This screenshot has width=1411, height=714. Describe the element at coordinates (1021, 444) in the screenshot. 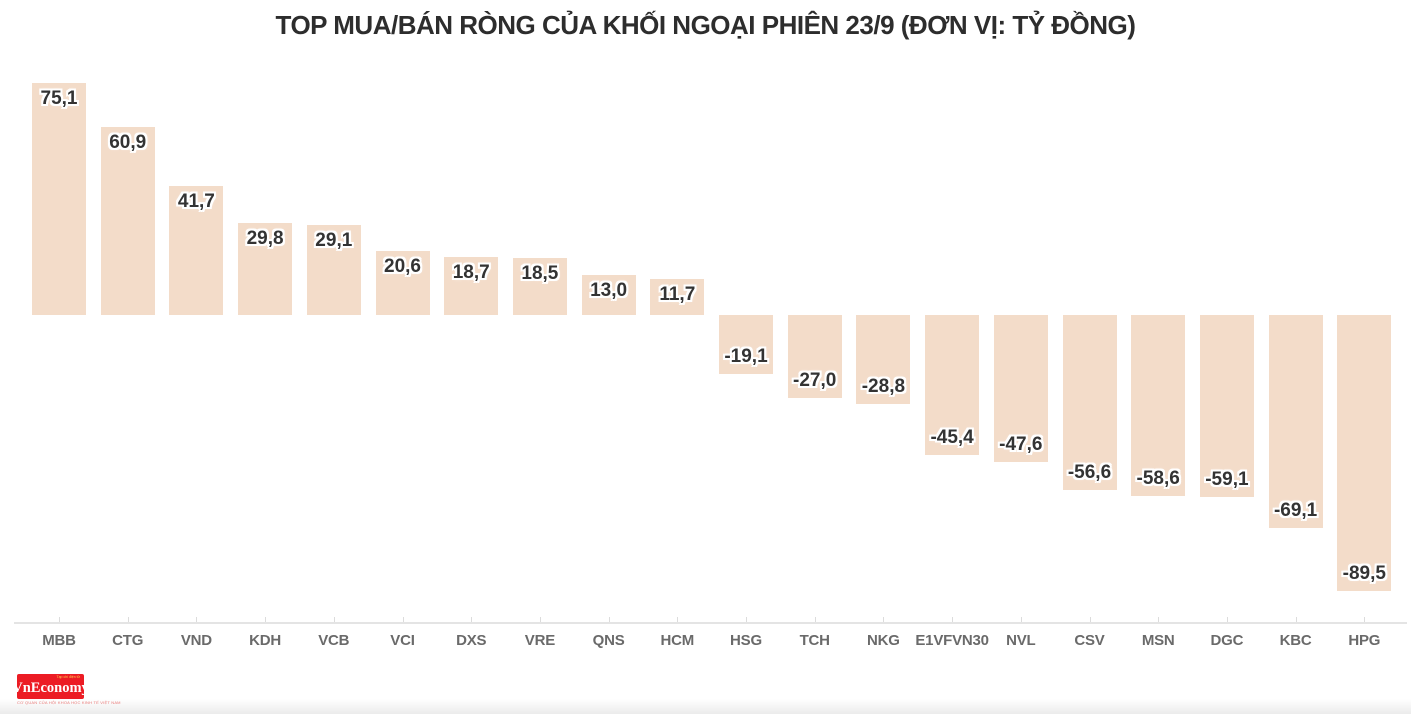

I see `bar-value-label: -47,6` at that location.